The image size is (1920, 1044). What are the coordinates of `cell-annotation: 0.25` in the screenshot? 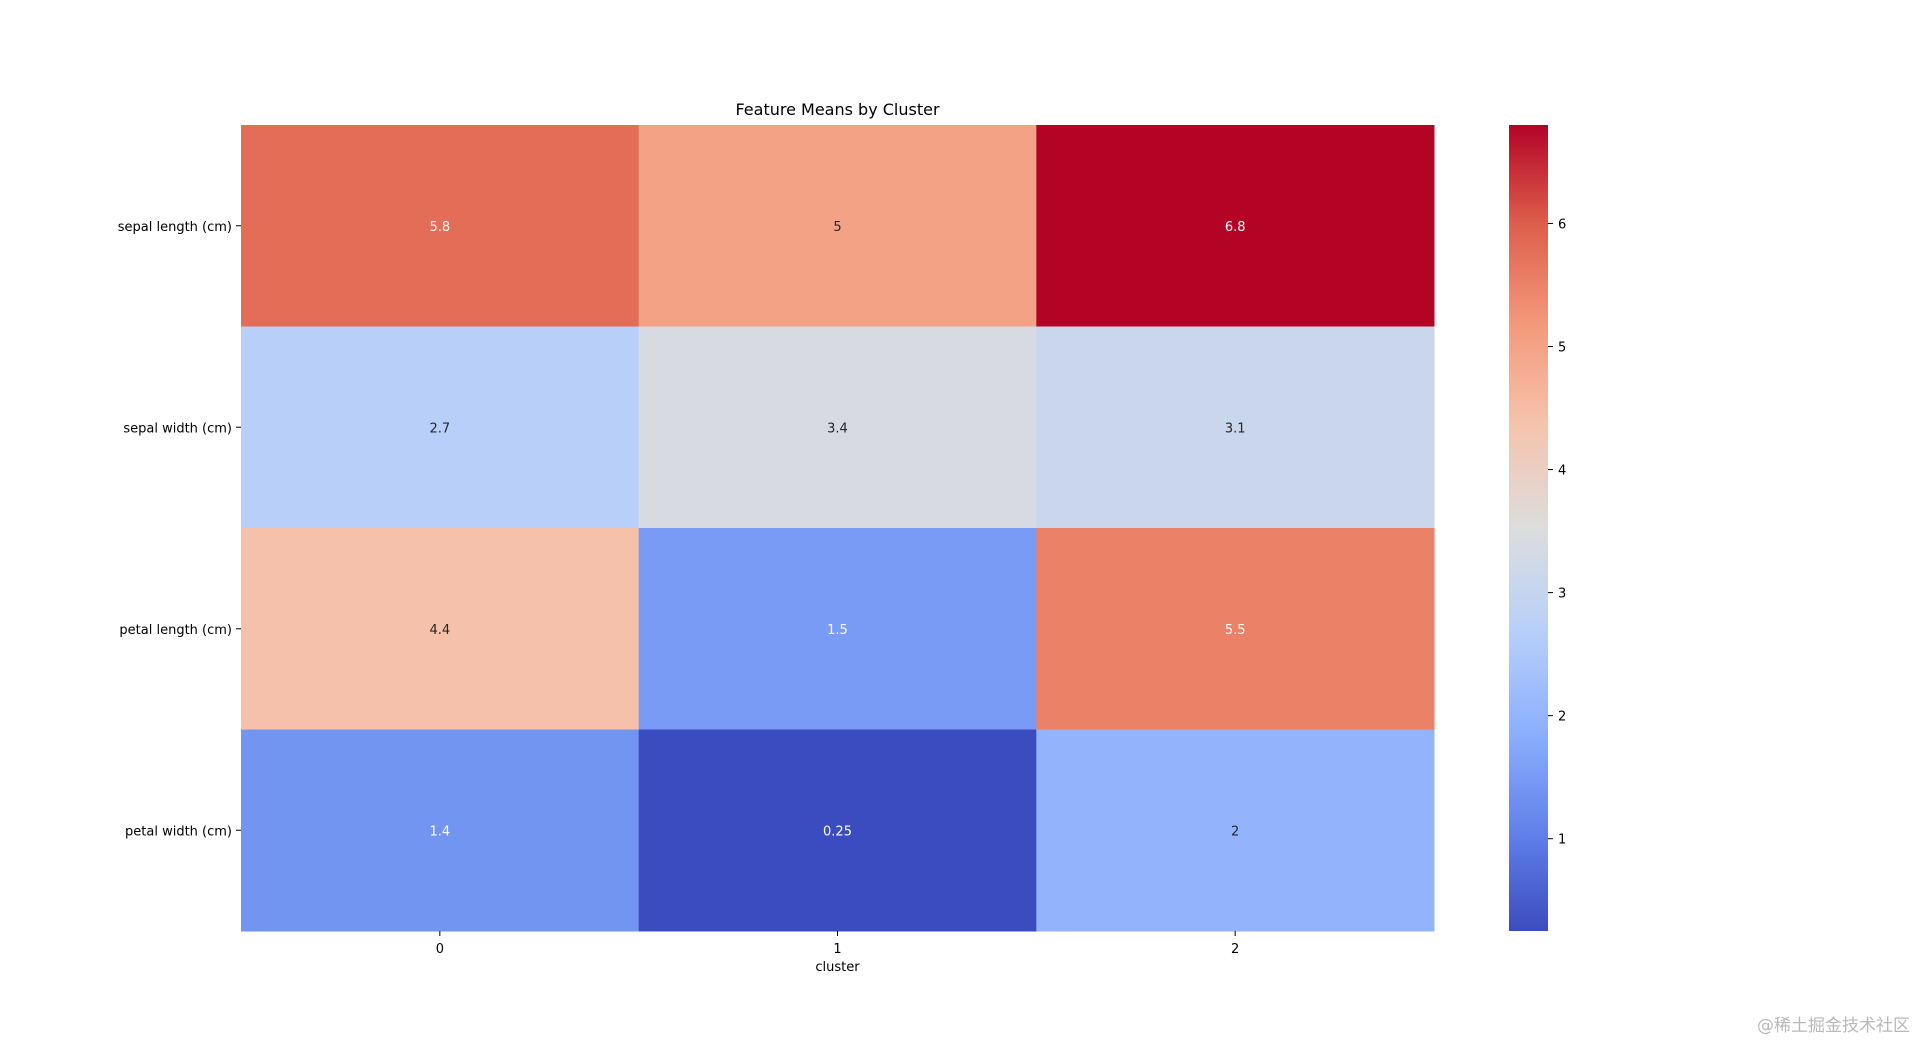 It's located at (837, 831).